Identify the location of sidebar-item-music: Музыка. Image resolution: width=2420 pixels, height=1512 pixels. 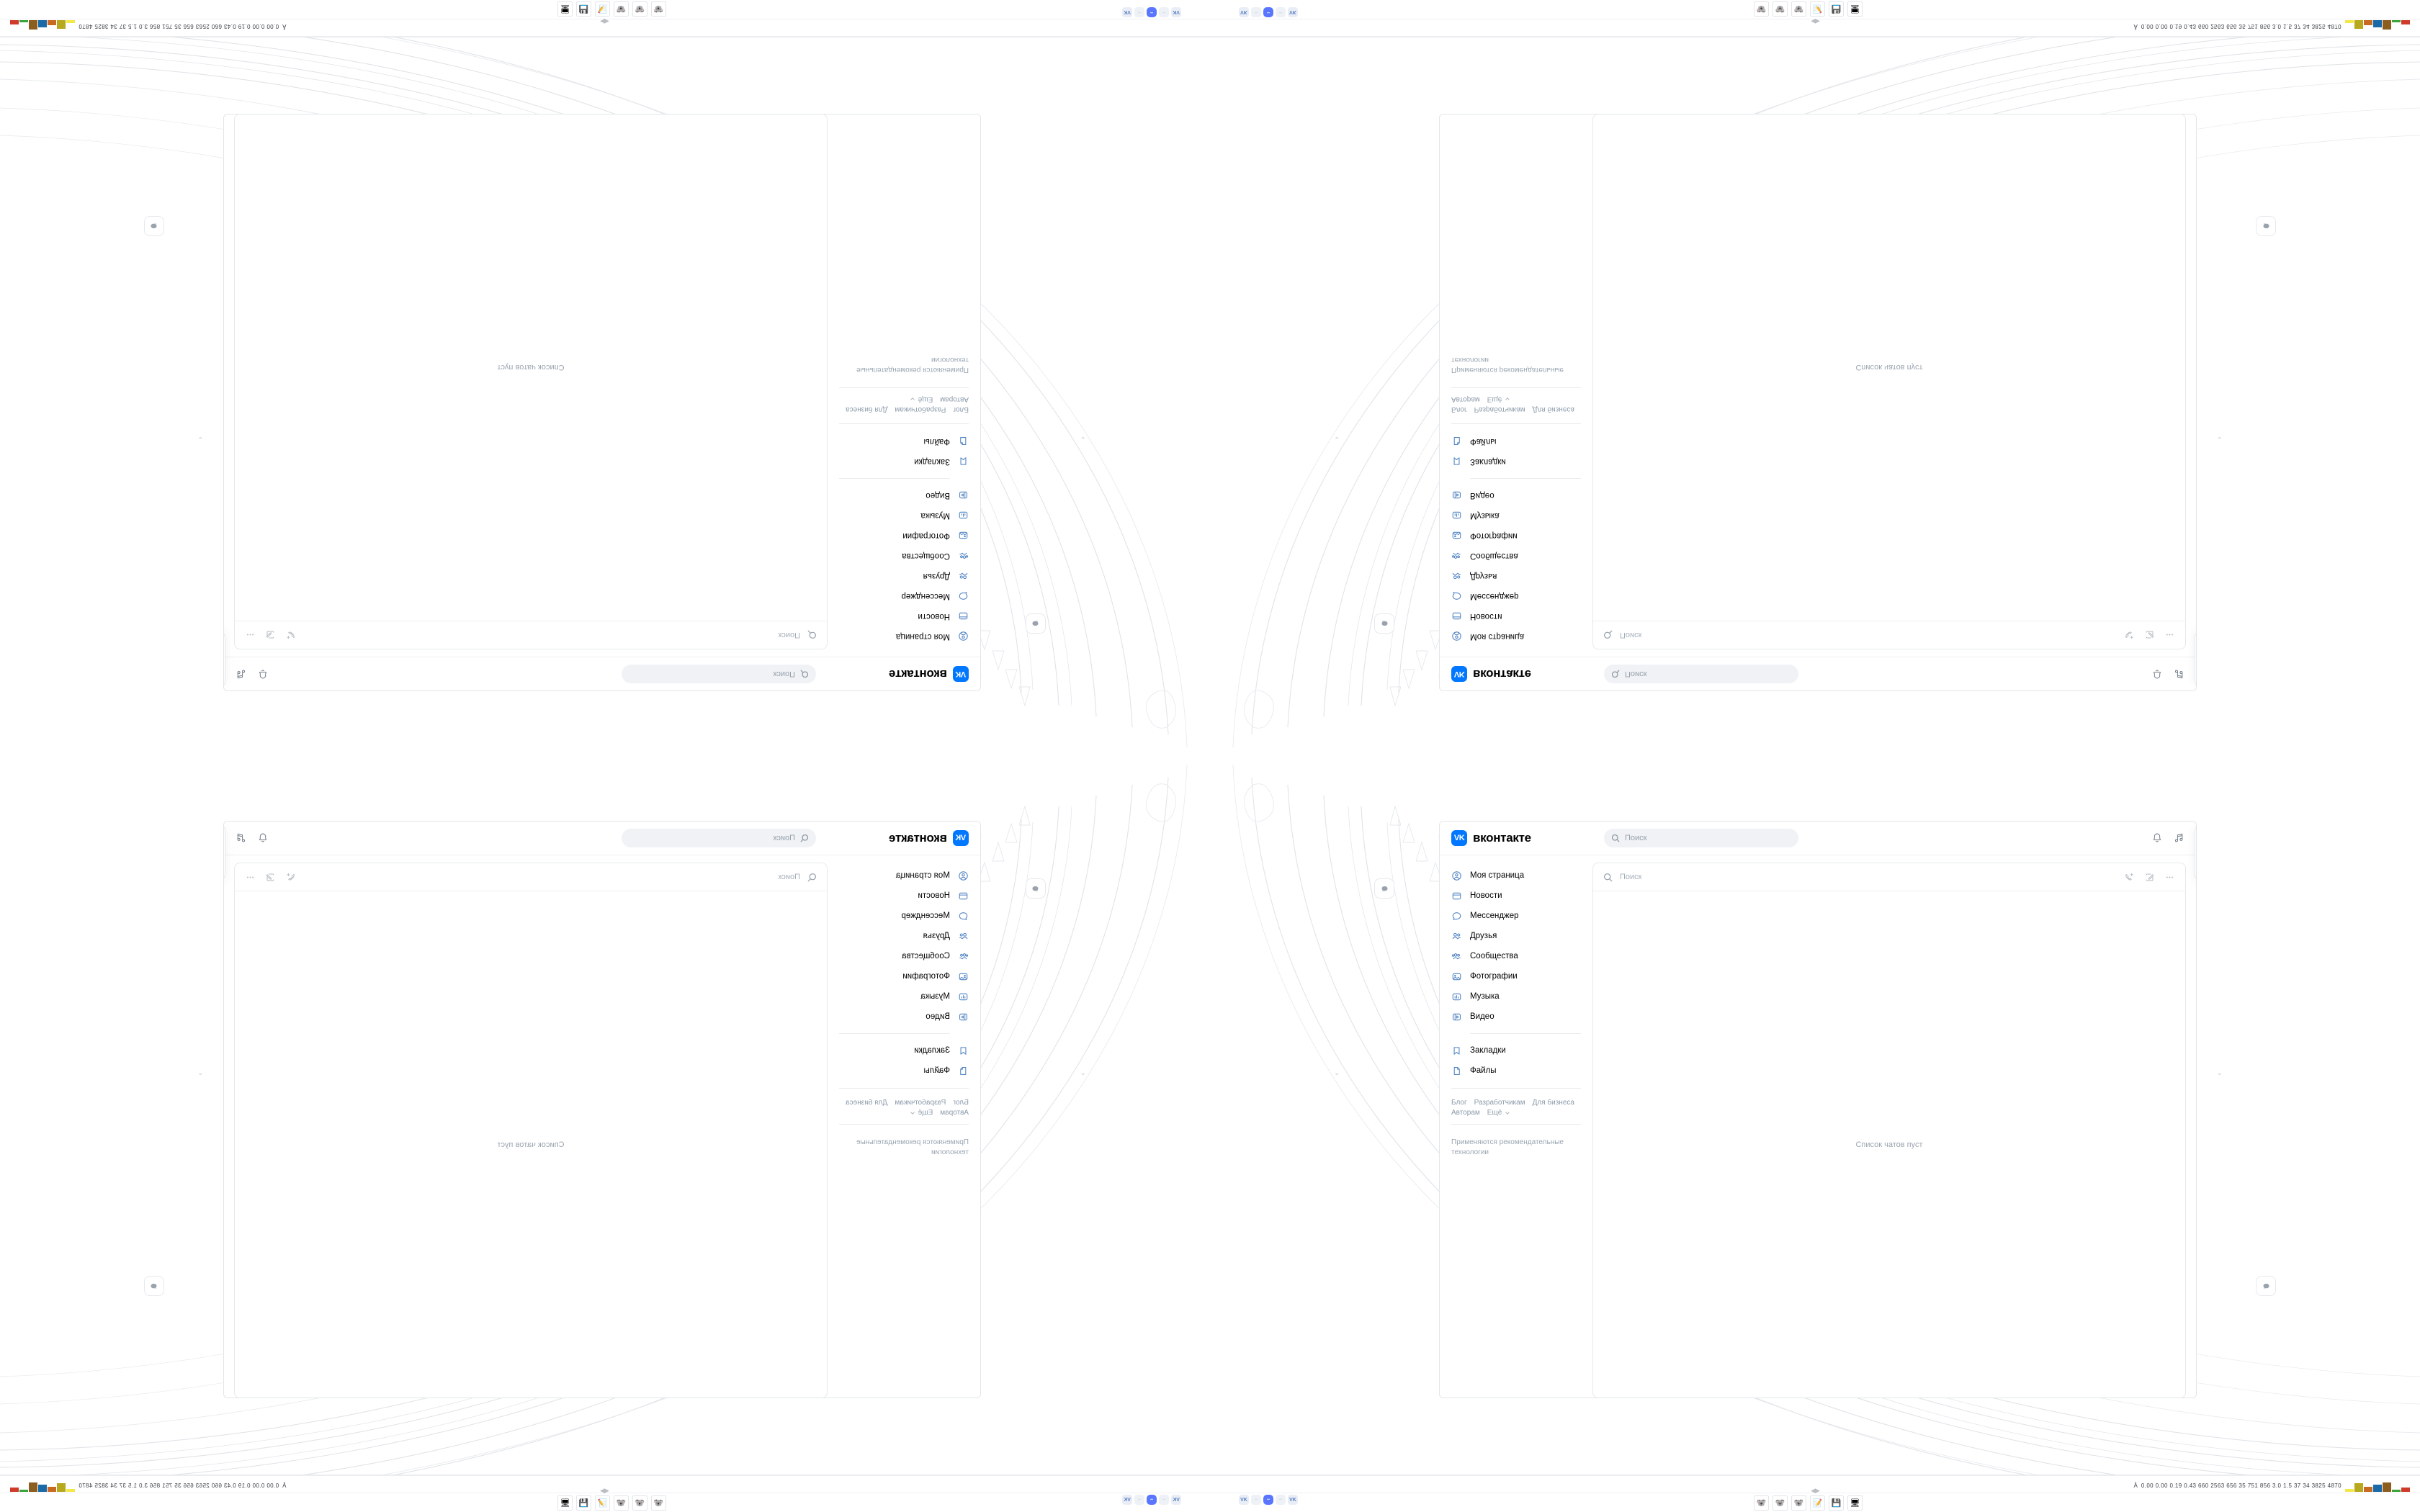
(904, 996).